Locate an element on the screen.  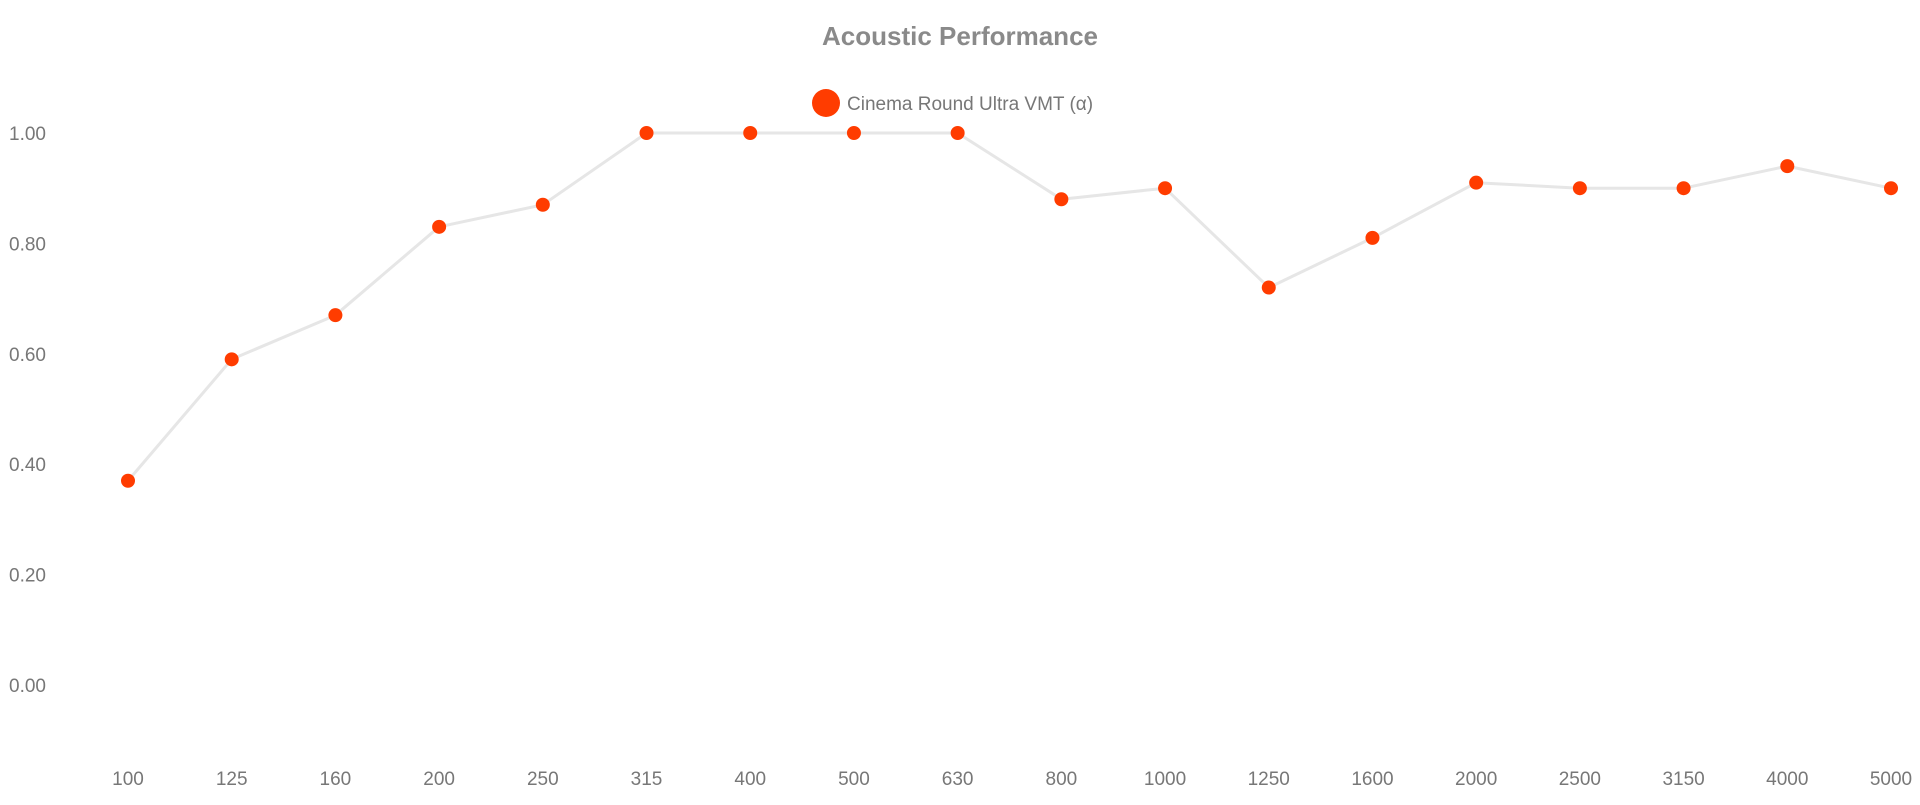
x-tick-label: 2500 is located at coordinates (1580, 779).